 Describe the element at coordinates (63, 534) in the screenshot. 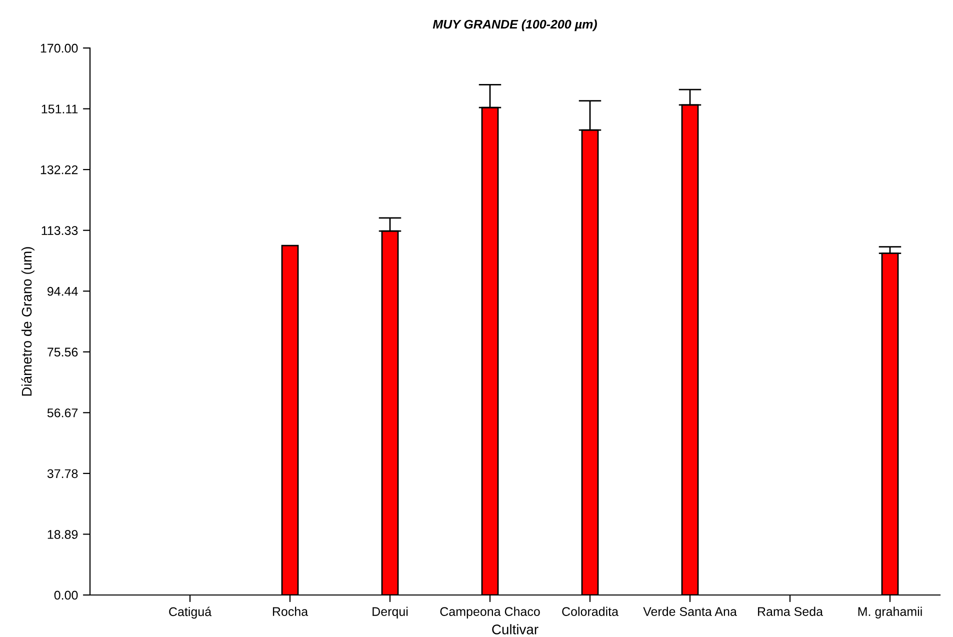

I see `y-tick-label: 18.89` at that location.